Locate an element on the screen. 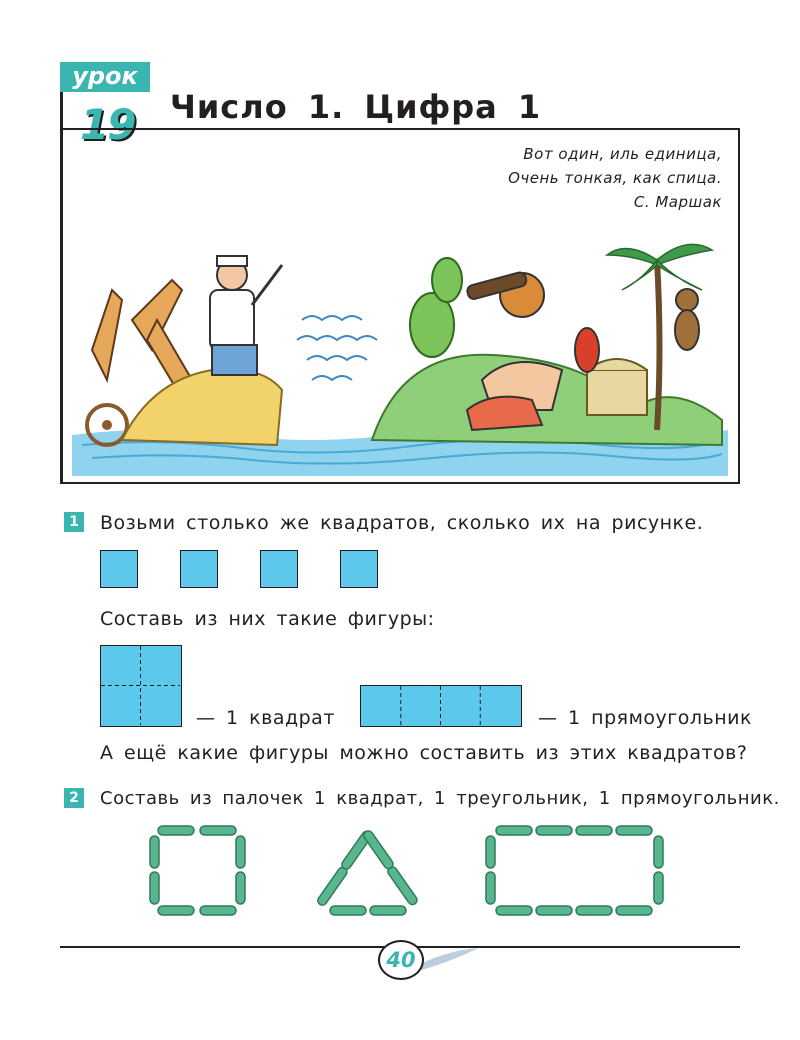  lesson-number: 19 is located at coordinates (108, 124).